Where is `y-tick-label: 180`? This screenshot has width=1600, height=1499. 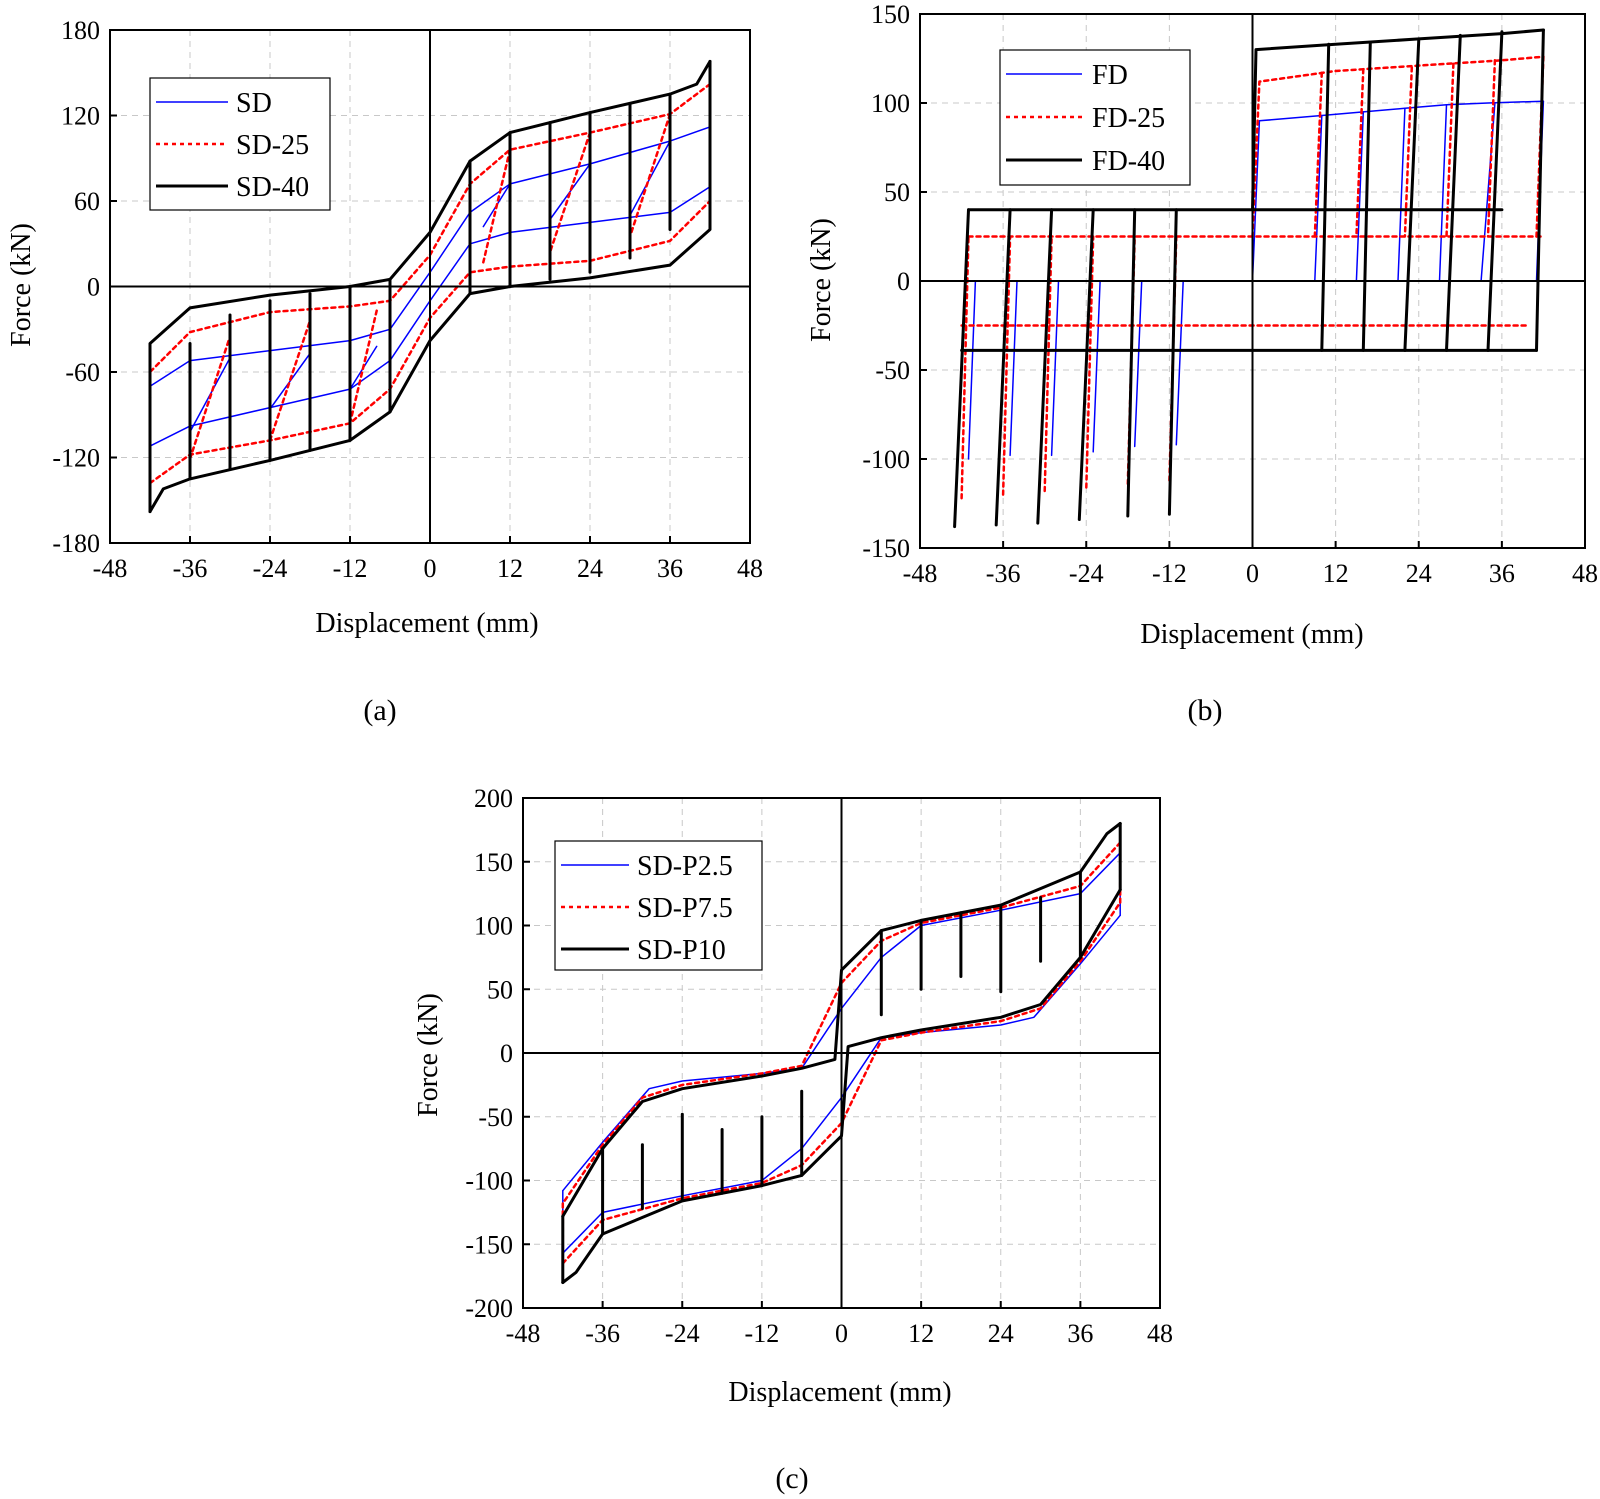 y-tick-label: 180 is located at coordinates (80, 30).